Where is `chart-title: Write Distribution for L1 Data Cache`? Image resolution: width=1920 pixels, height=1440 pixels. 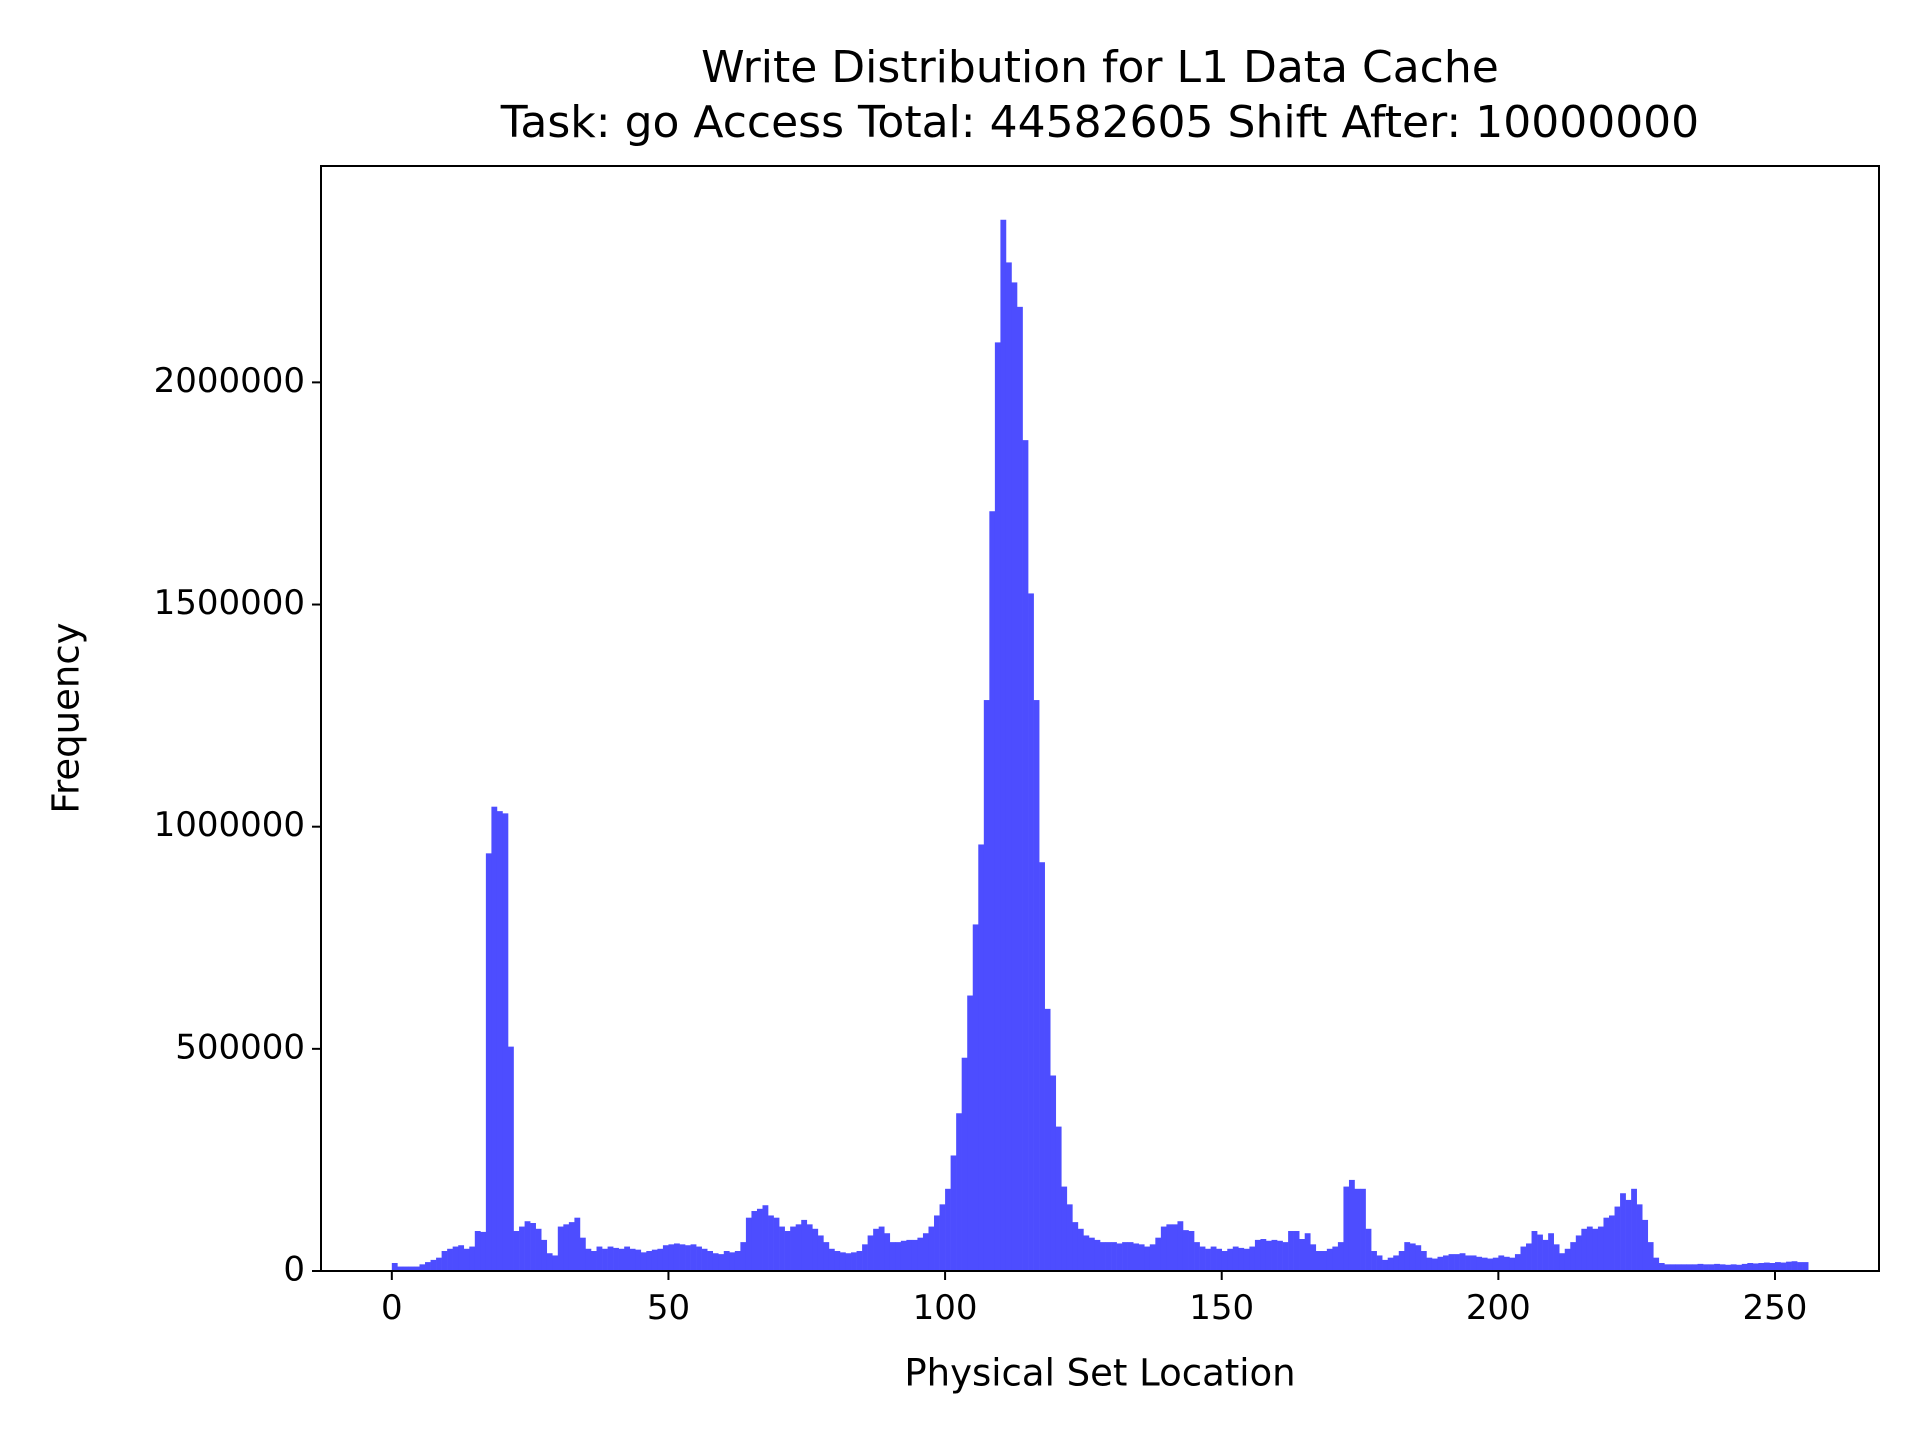
chart-title: Write Distribution for L1 Data Cache is located at coordinates (1100, 67).